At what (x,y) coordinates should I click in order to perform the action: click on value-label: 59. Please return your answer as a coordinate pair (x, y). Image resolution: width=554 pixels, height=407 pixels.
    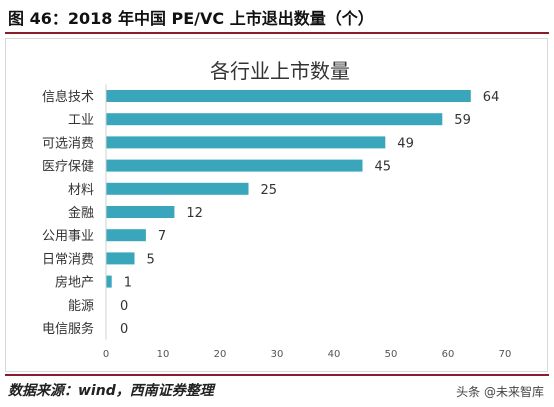
    Looking at the image, I should click on (462, 120).